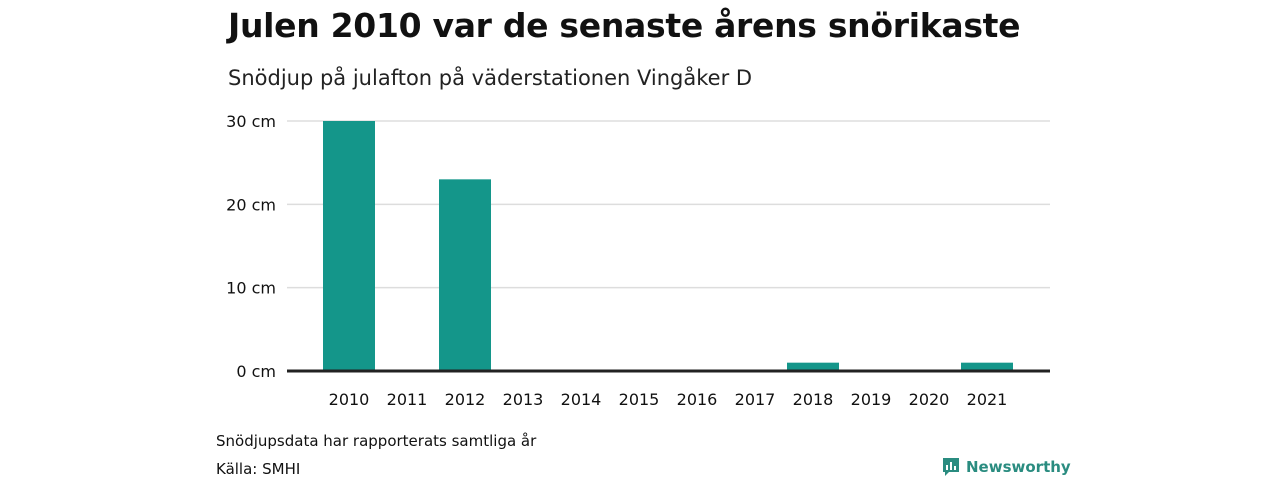 The width and height of the screenshot is (1280, 480). I want to click on x-tick-label: 2013, so click(523, 399).